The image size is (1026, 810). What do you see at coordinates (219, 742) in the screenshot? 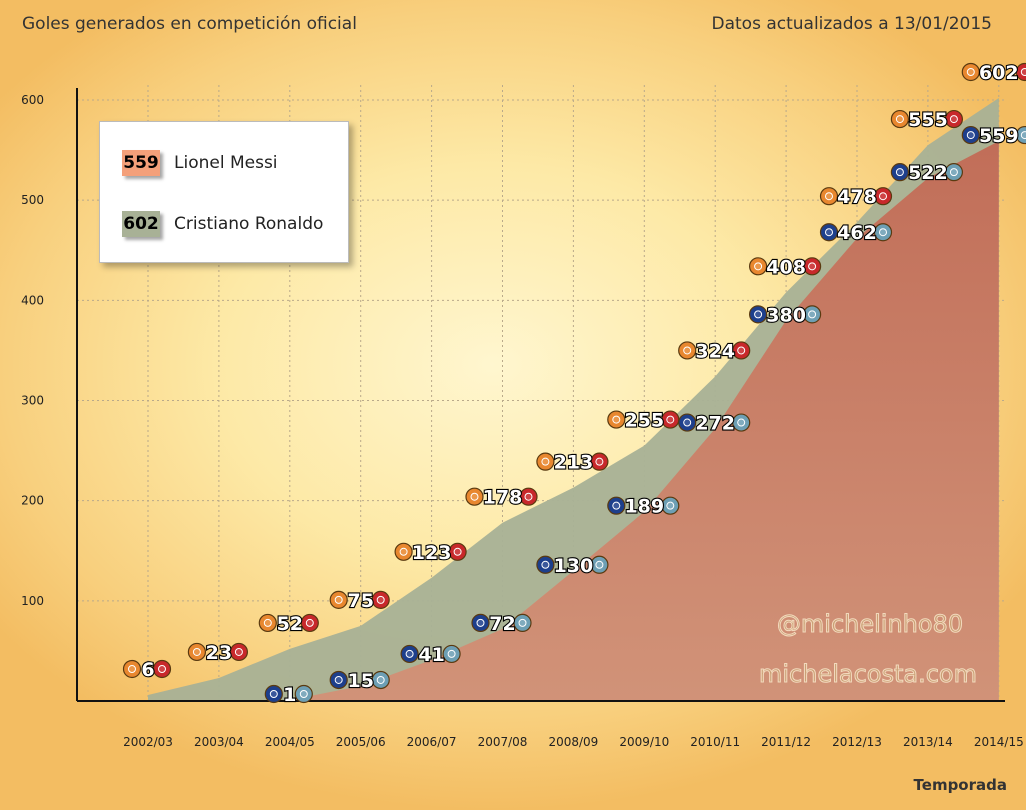
I see `x-tick-label: 2003/04` at bounding box center [219, 742].